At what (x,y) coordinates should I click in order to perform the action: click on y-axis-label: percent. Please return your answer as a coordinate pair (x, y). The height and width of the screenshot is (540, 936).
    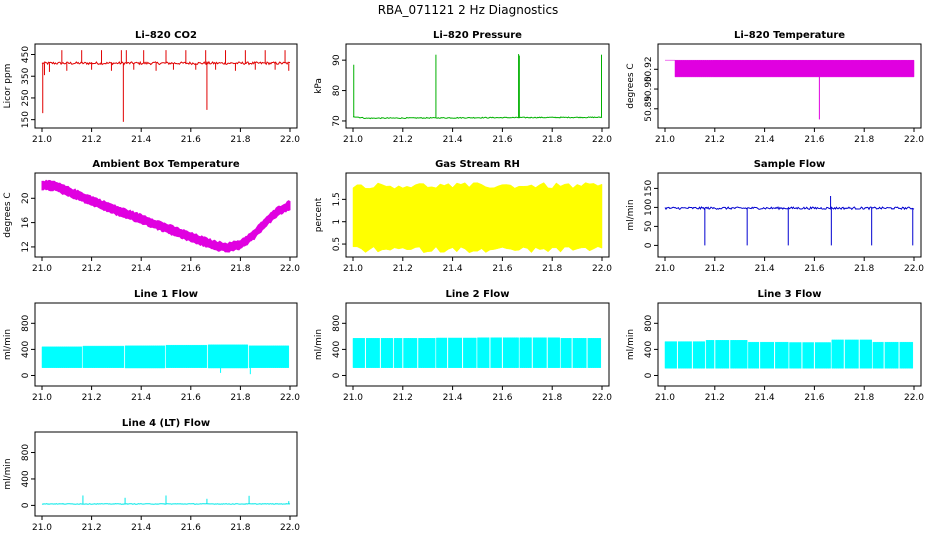
    Looking at the image, I should click on (319, 214).